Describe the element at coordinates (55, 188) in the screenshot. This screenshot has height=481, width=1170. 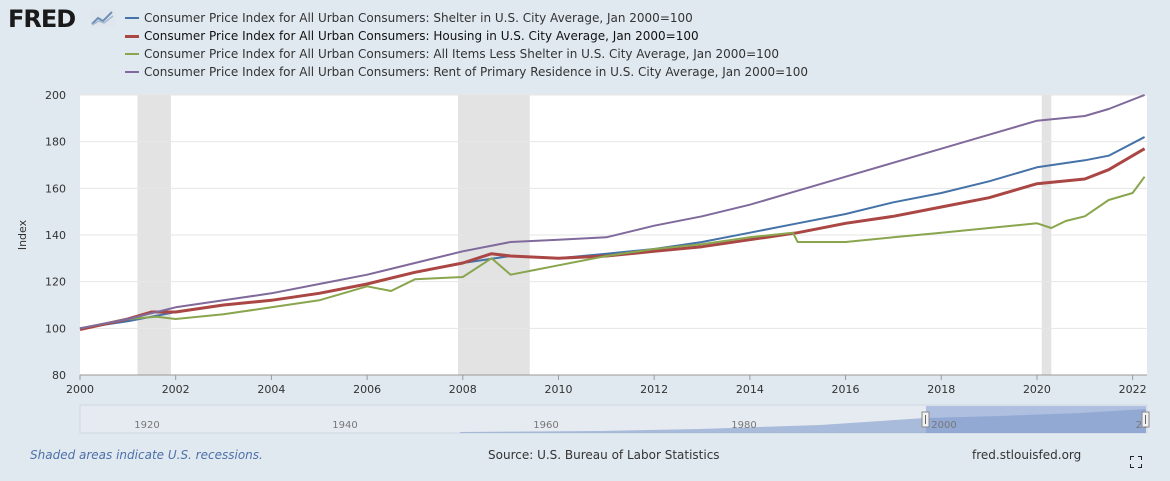
I see `y-tick-label: 160` at that location.